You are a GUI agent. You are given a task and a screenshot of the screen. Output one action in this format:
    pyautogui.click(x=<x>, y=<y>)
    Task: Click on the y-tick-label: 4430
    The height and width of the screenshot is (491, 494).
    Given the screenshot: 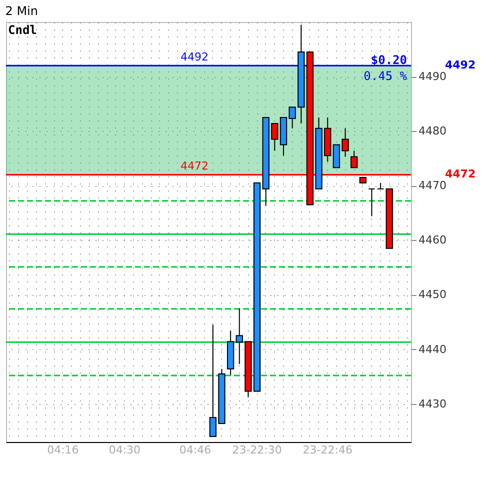 What is the action you would take?
    pyautogui.click(x=432, y=403)
    